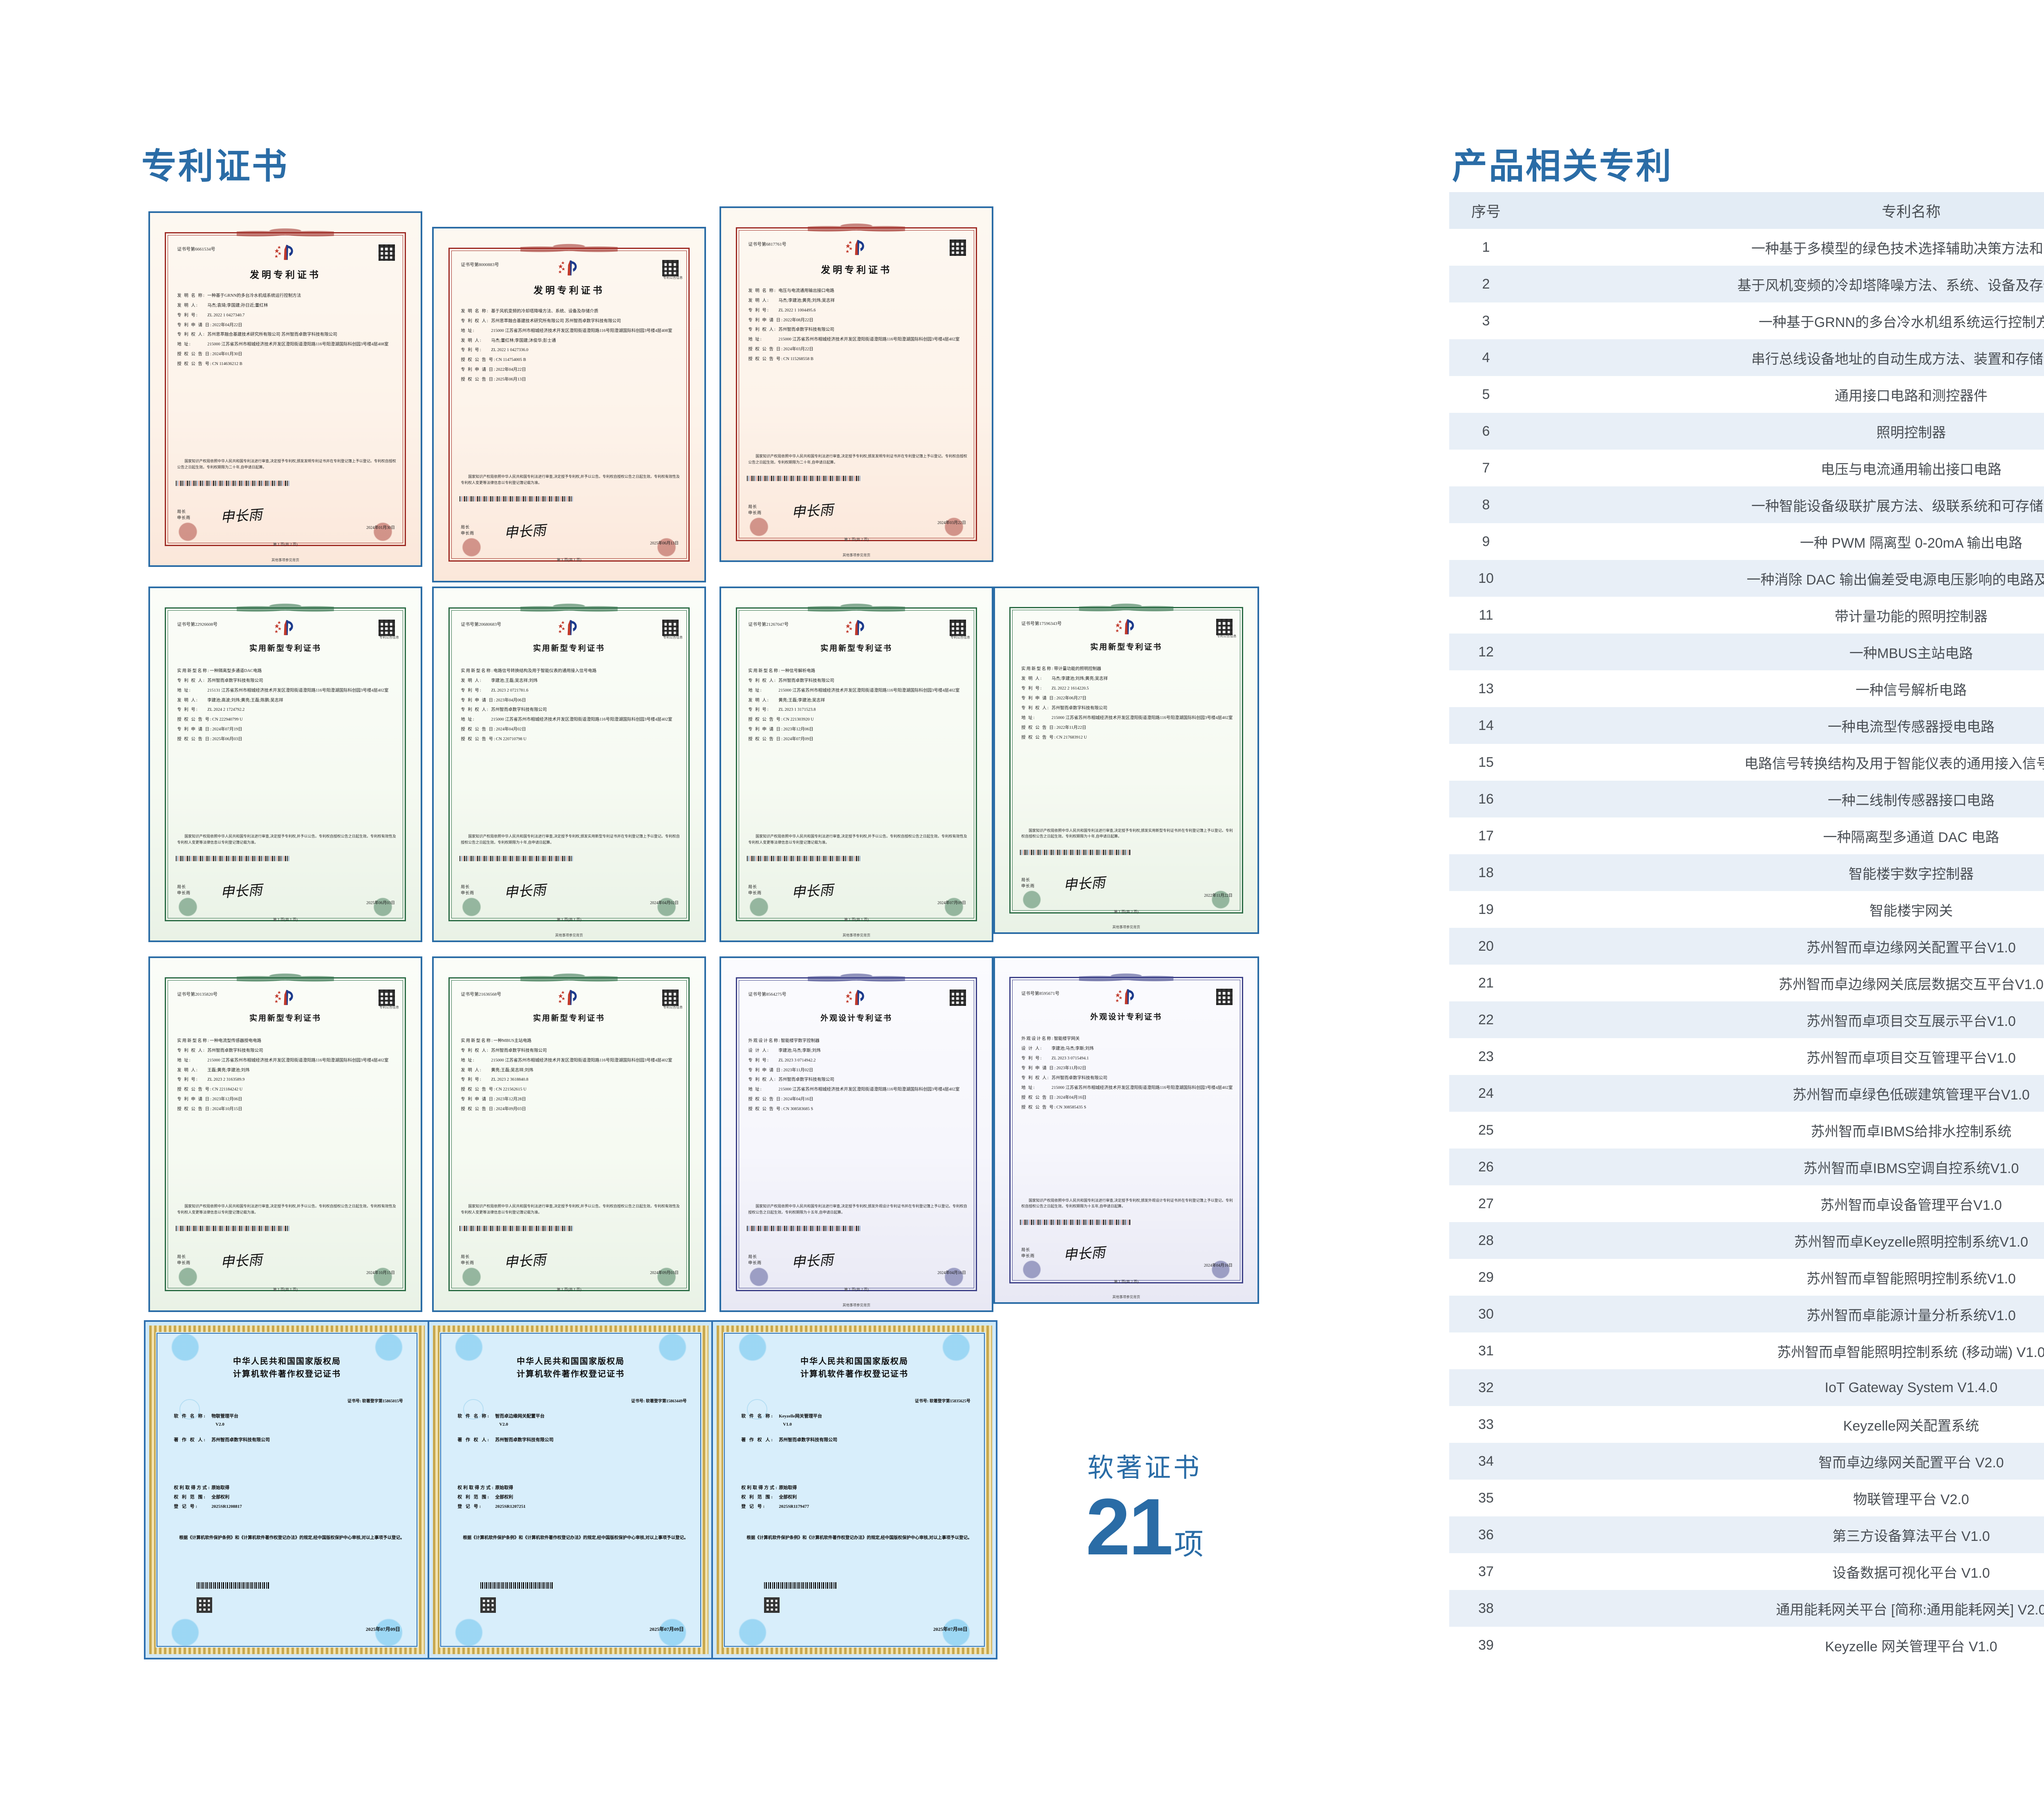 The height and width of the screenshot is (1798, 2044). What do you see at coordinates (482, 624) in the screenshot?
I see `certificate-number: 证书号第20680683号` at bounding box center [482, 624].